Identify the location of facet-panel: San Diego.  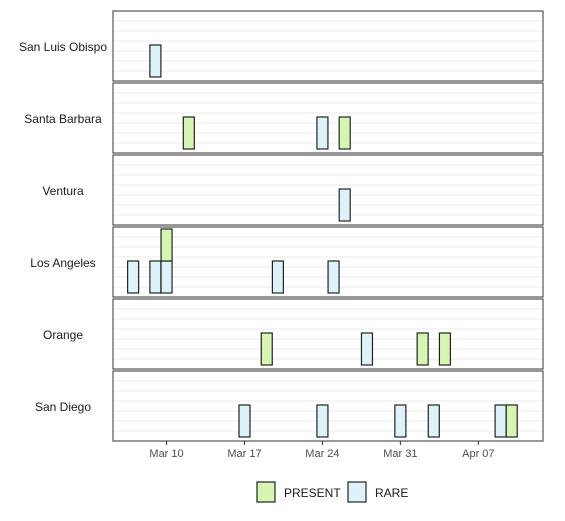
(289, 406).